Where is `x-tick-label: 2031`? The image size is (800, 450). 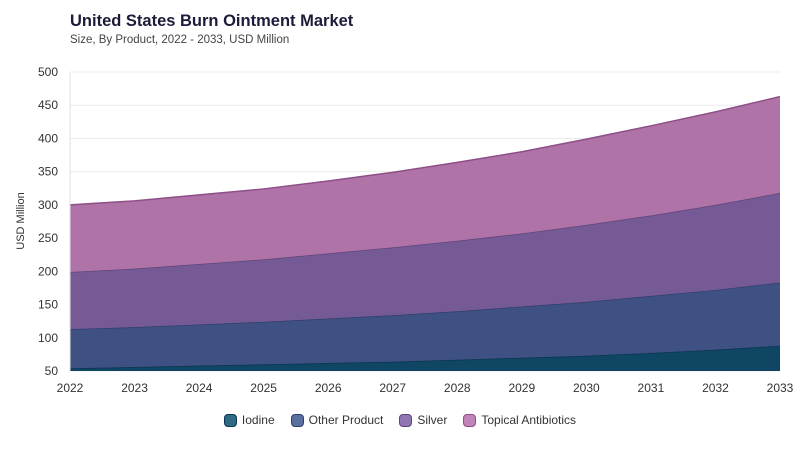
x-tick-label: 2031 is located at coordinates (651, 388).